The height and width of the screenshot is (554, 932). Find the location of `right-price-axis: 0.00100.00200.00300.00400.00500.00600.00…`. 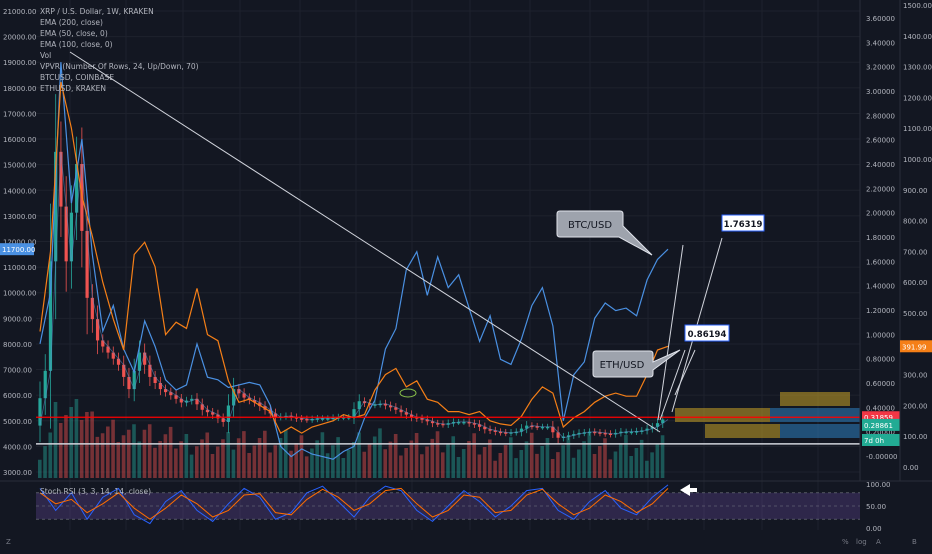

right-price-axis: 0.00100.00200.00300.00400.00500.00600.00… is located at coordinates (915, 240).